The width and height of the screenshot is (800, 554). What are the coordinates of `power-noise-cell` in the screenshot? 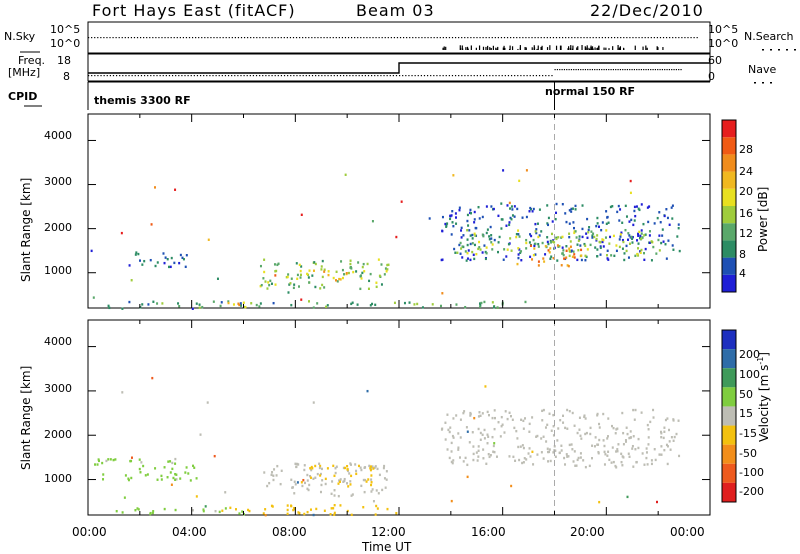 It's located at (487, 229).